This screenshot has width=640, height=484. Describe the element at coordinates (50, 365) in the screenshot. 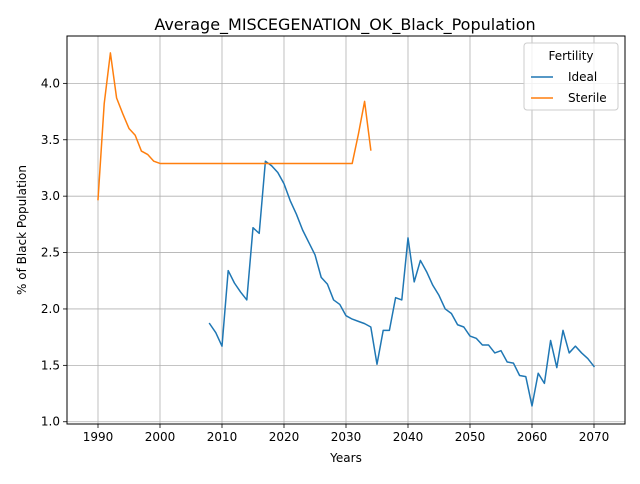

I see `y-tick-label: 1.5` at that location.